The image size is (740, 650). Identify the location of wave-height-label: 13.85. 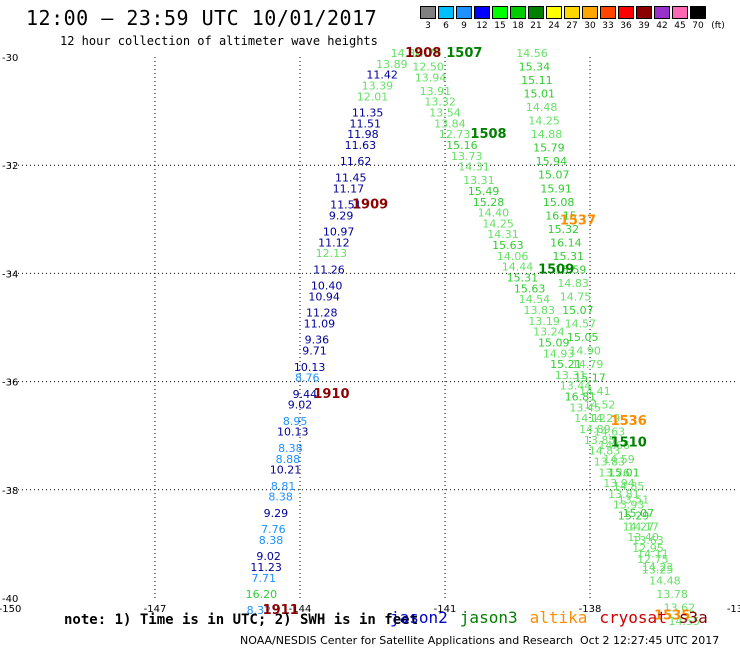
(600, 440).